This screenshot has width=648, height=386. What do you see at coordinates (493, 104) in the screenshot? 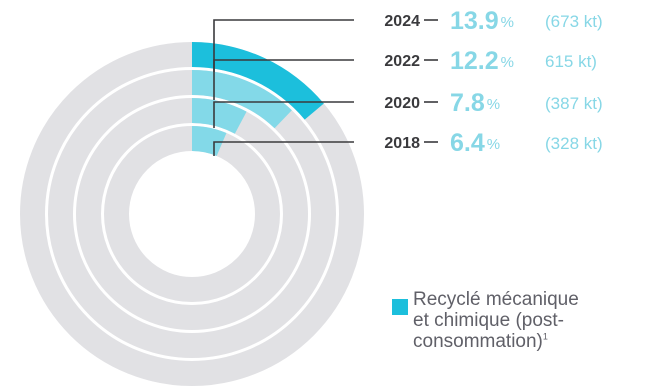
I see `percent-unit-2020: %` at bounding box center [493, 104].